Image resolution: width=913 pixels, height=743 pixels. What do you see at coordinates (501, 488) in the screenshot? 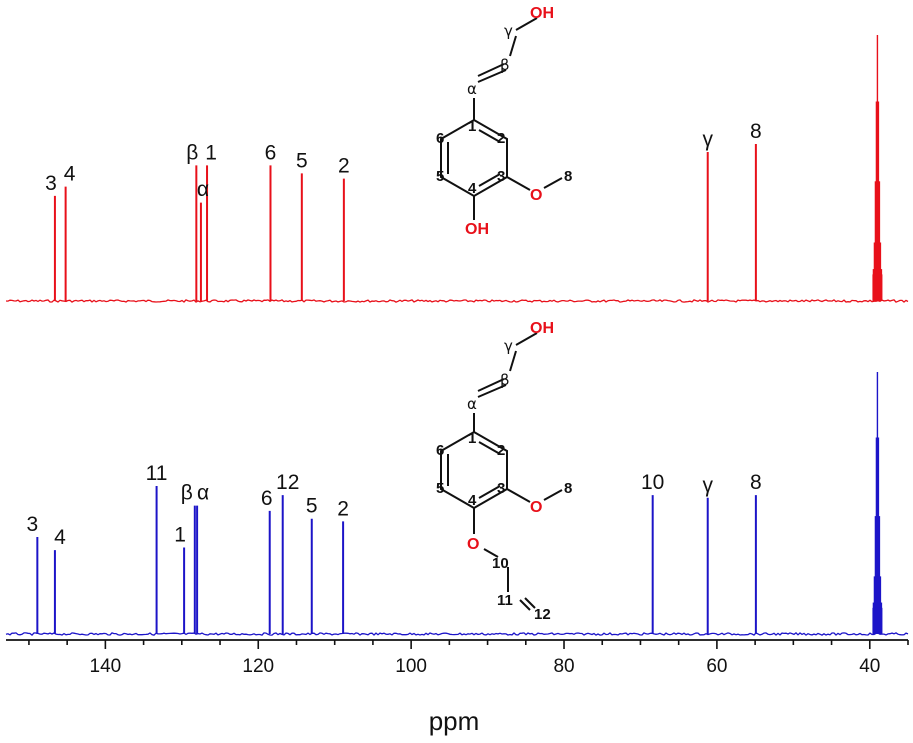
I see `structure-bottom-atom-3: 3` at bounding box center [501, 488].